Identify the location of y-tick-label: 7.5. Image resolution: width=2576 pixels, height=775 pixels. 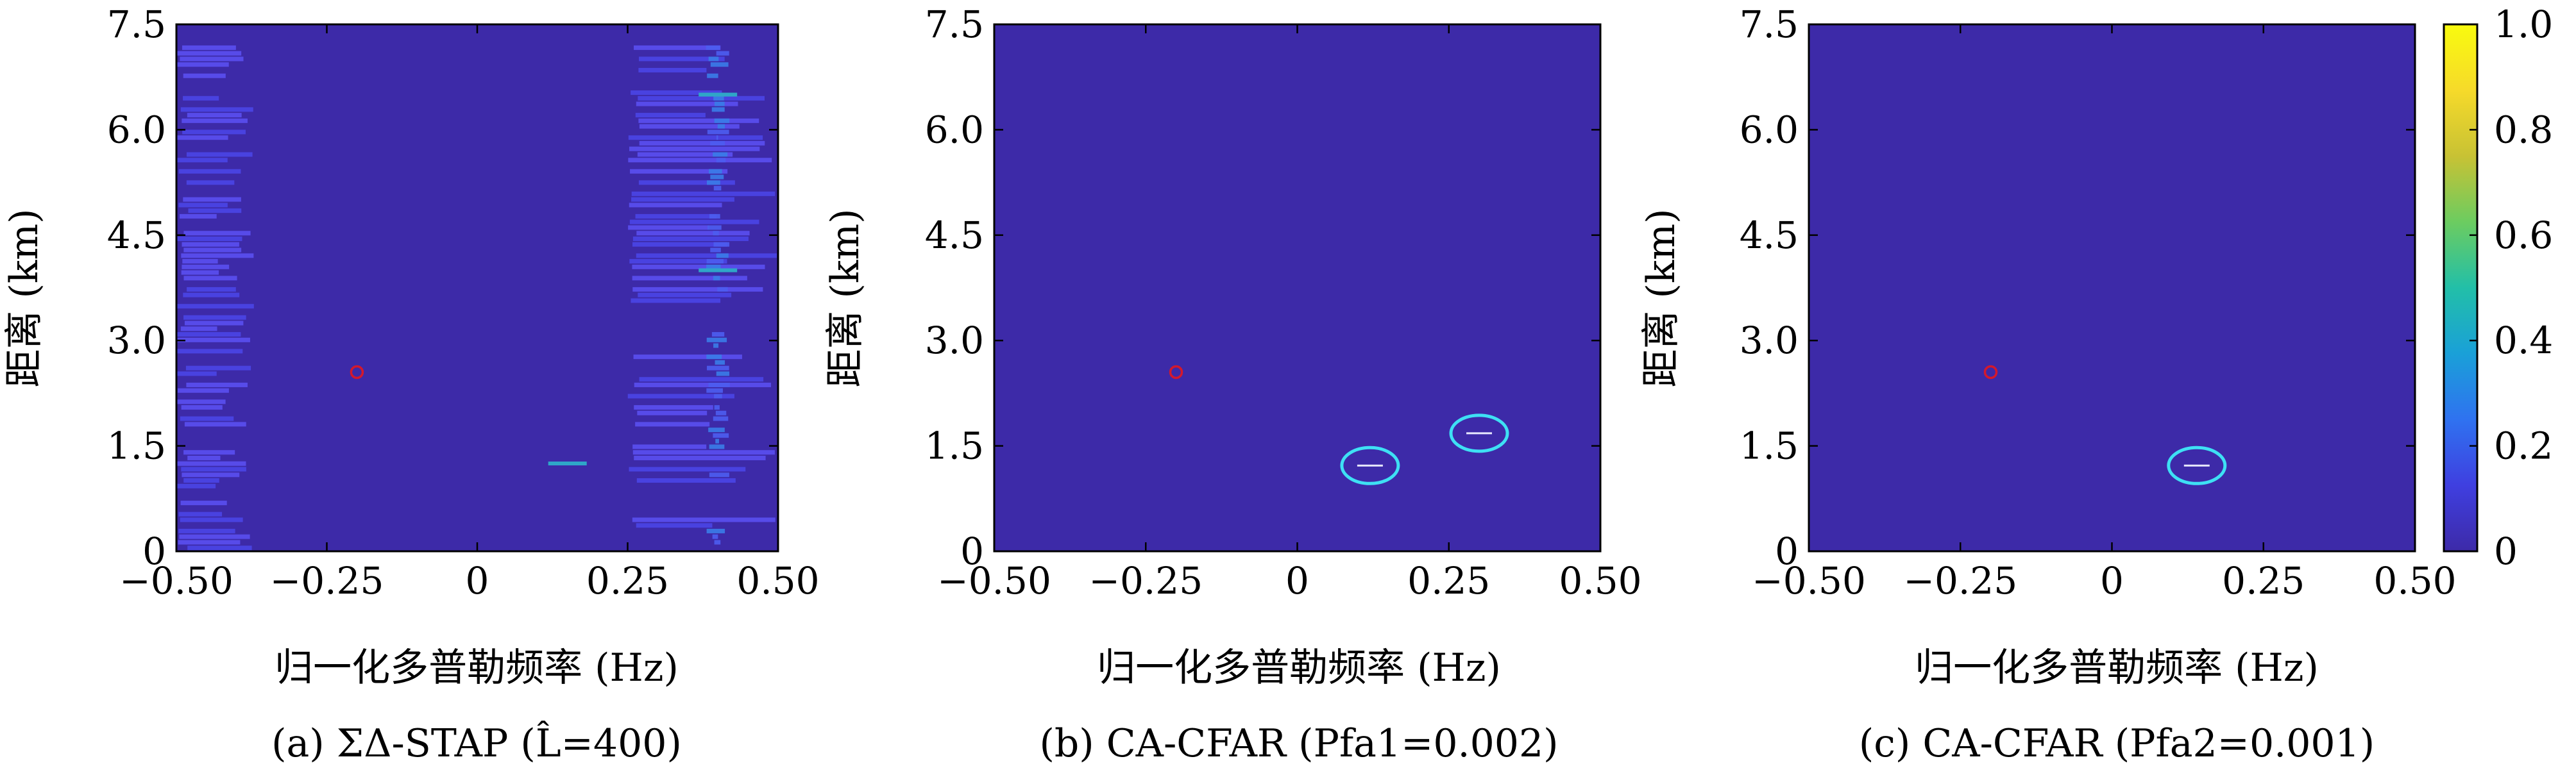
(954, 24).